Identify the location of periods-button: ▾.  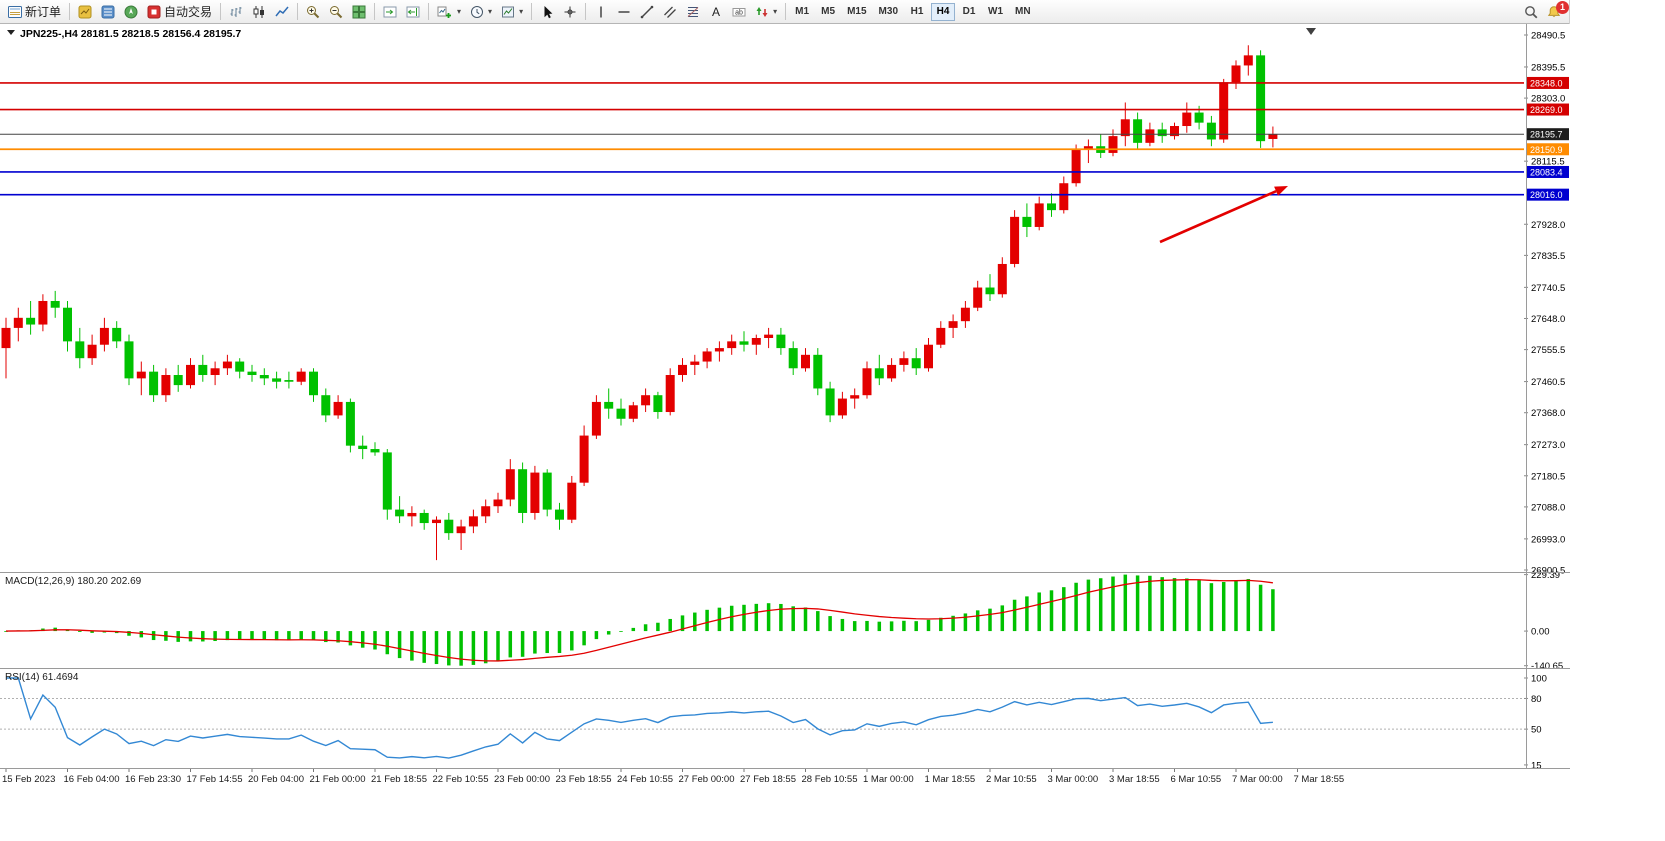
(481, 12).